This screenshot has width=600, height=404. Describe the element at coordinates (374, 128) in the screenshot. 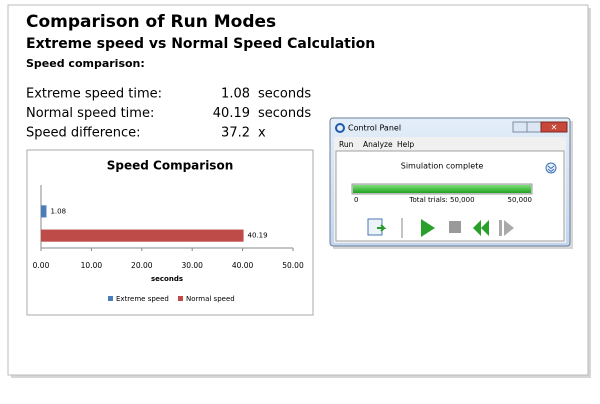

I see `window-title: Control Panel` at that location.